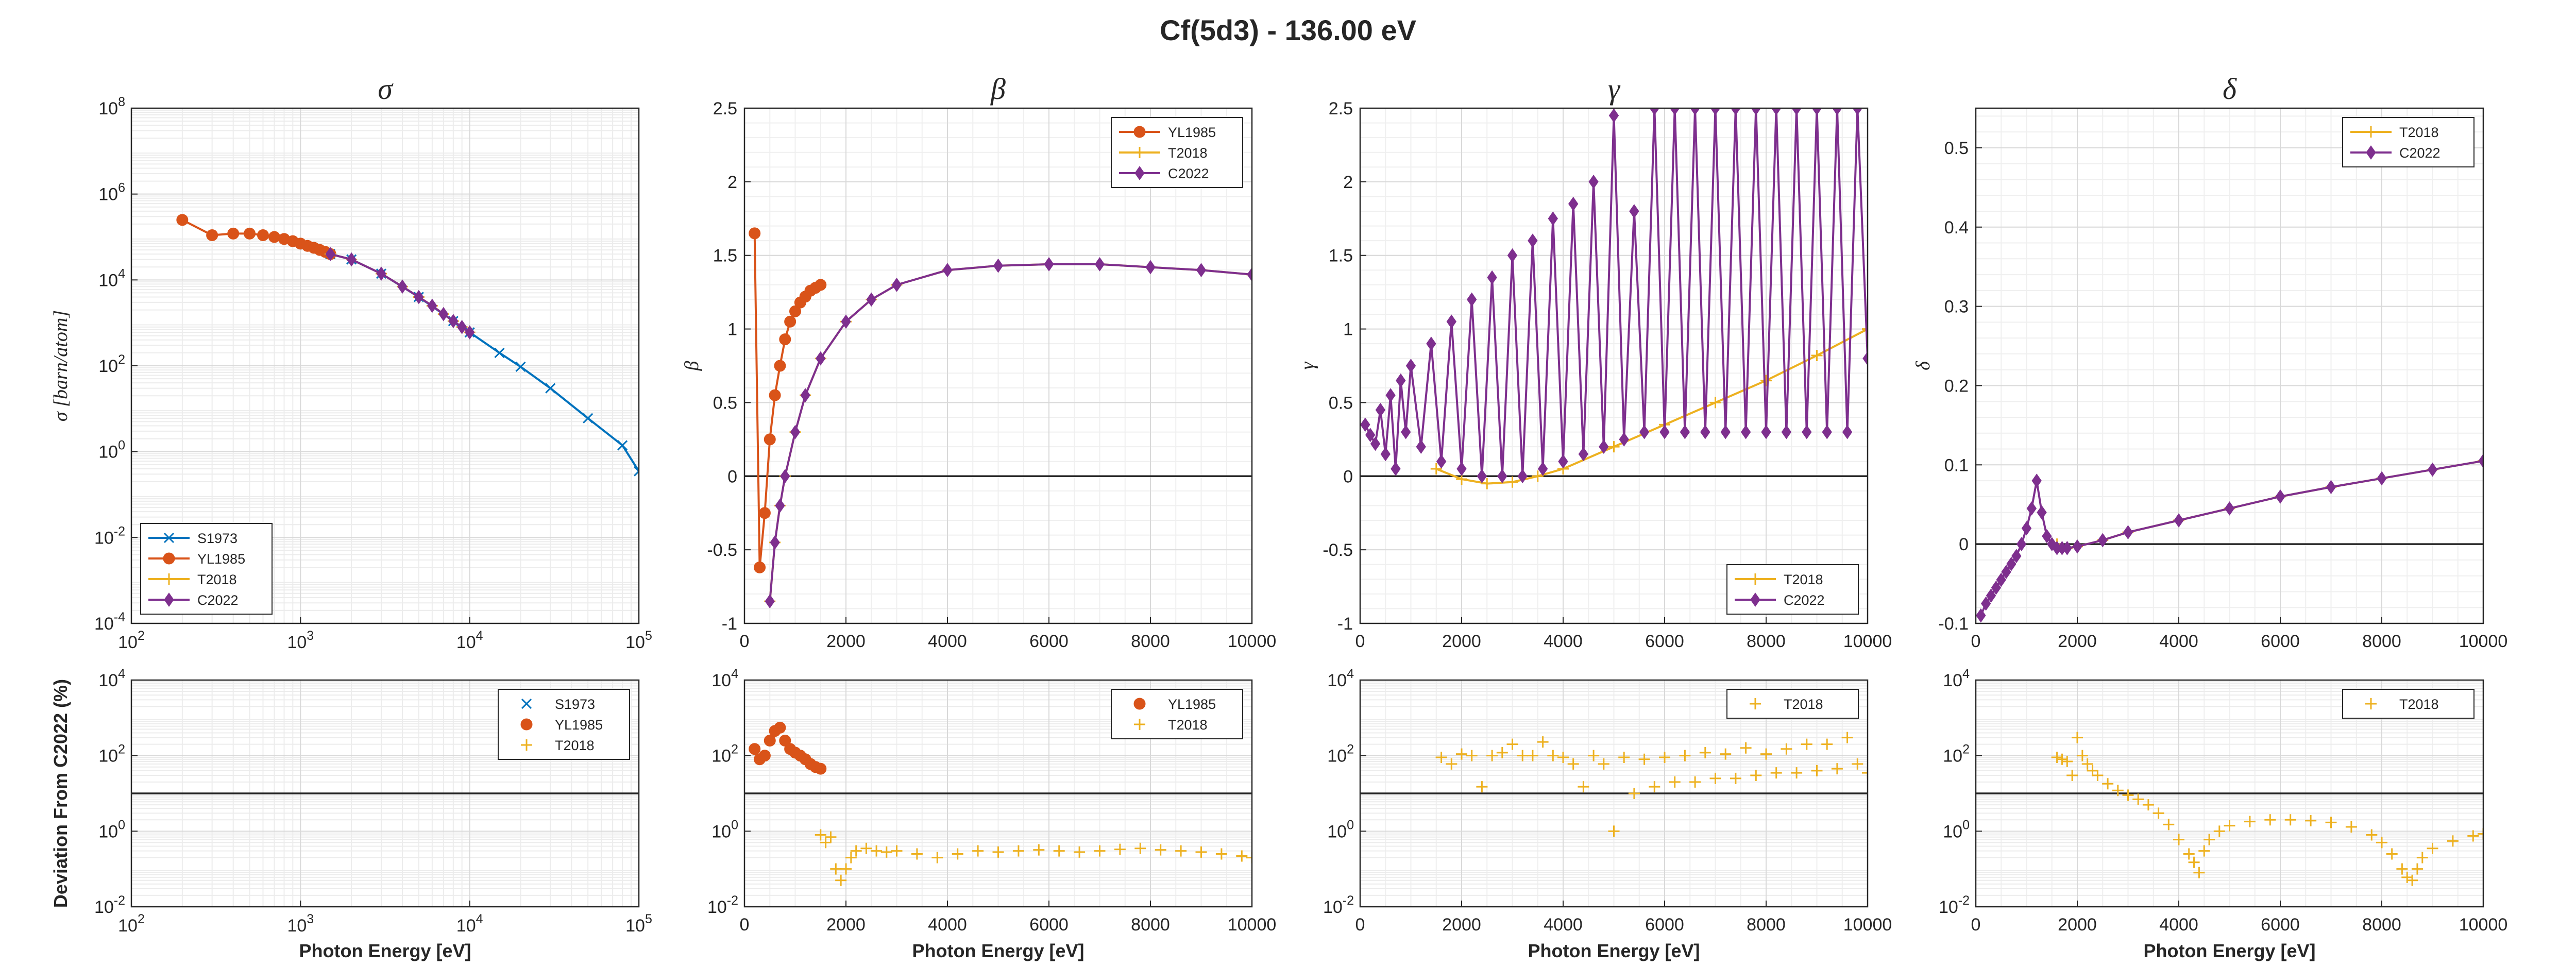 The image size is (2576, 966). Describe the element at coordinates (111, 106) in the screenshot. I see `y-tick-label: 10⁸` at that location.